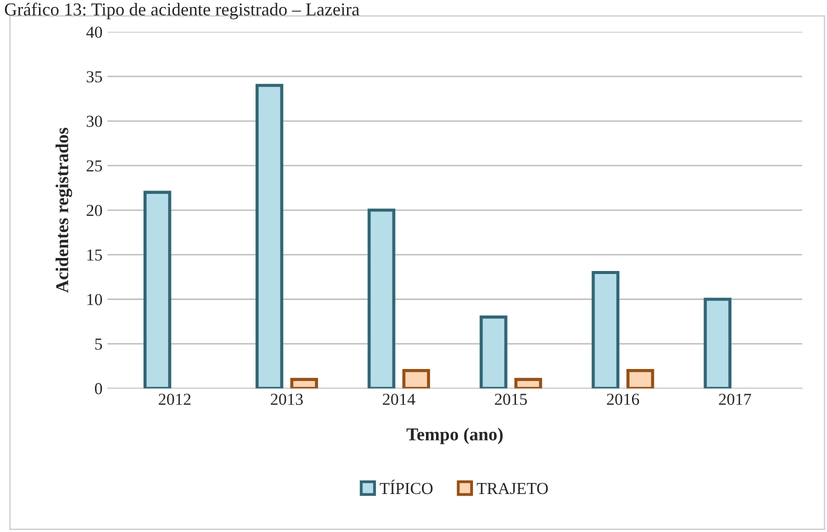 The width and height of the screenshot is (827, 532). What do you see at coordinates (94, 166) in the screenshot?
I see `y-tick-label: 25` at bounding box center [94, 166].